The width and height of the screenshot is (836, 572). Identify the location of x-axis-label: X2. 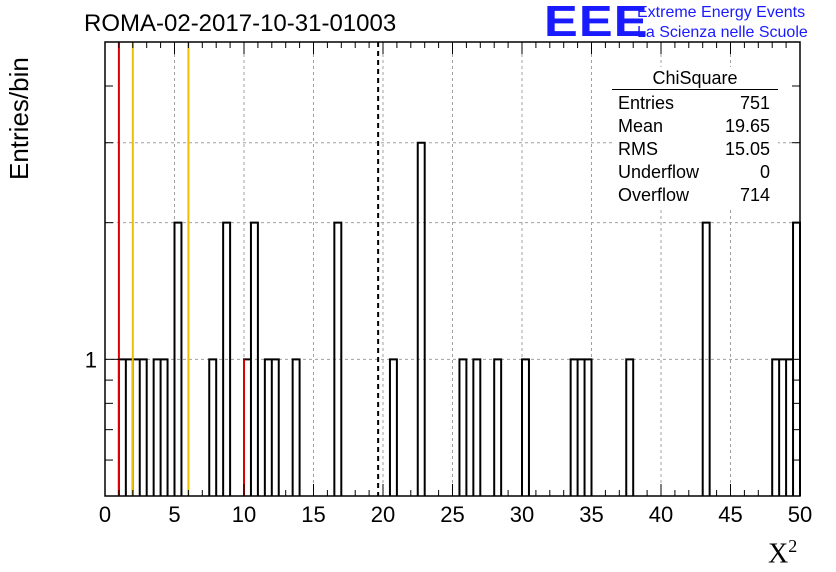
(783, 553).